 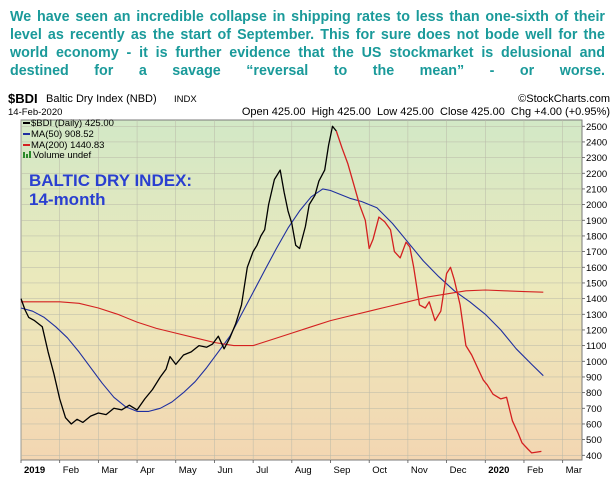 What do you see at coordinates (262, 470) in the screenshot?
I see `x-tick-label: Jul` at bounding box center [262, 470].